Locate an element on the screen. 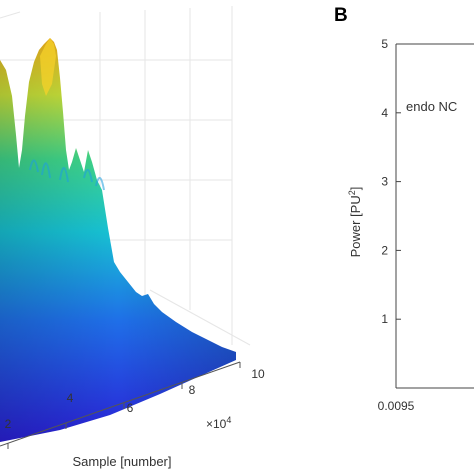 The height and width of the screenshot is (474, 474). x-exponent-label: ×10⁴ is located at coordinates (218, 423).